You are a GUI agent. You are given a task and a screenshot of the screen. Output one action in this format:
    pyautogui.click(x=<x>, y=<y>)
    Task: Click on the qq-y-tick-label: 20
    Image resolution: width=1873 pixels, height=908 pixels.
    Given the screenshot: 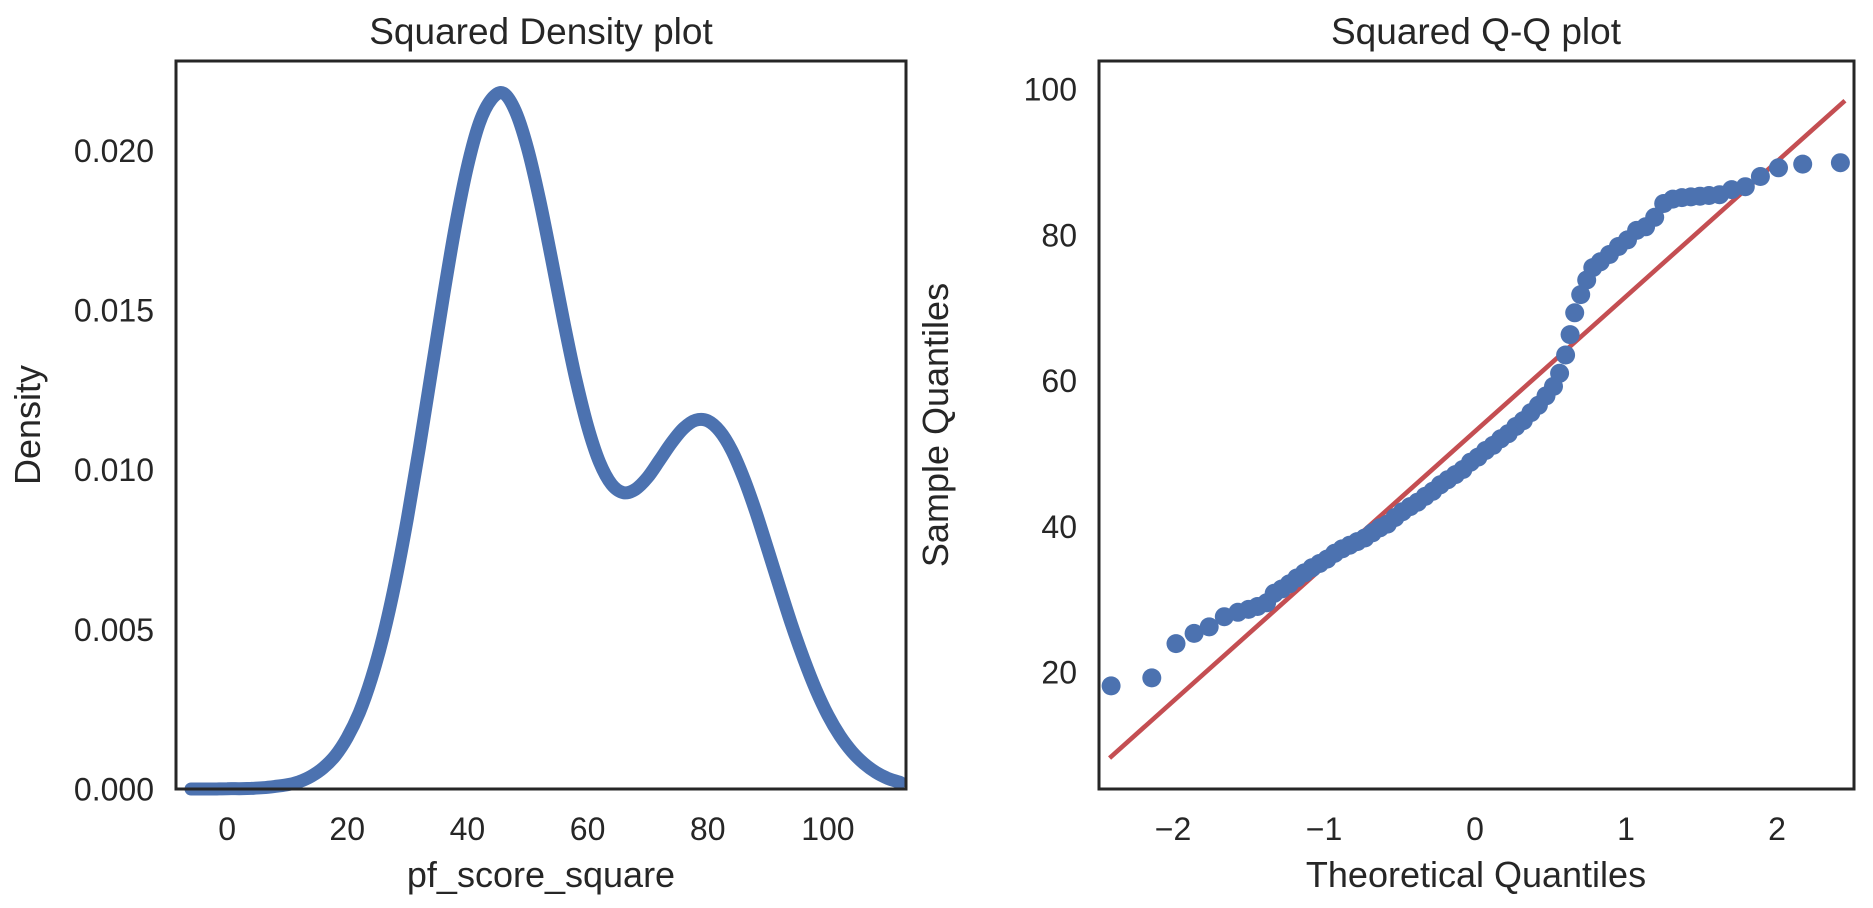 What is the action you would take?
    pyautogui.click(x=1059, y=673)
    